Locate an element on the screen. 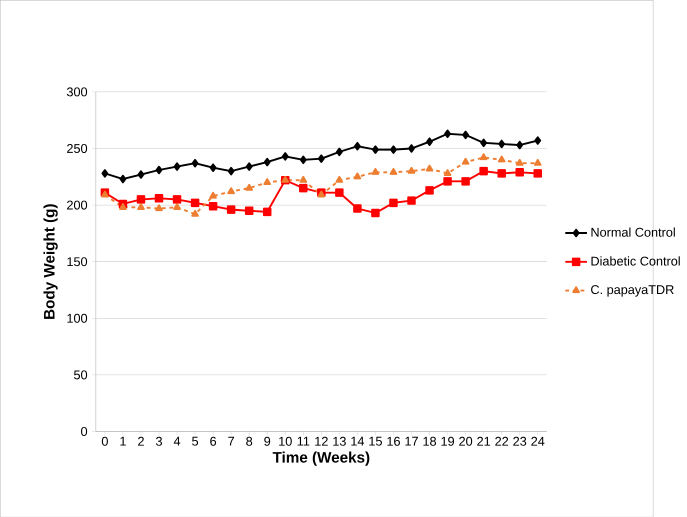 This screenshot has height=517, width=687. x-tick-label: 7 is located at coordinates (231, 441).